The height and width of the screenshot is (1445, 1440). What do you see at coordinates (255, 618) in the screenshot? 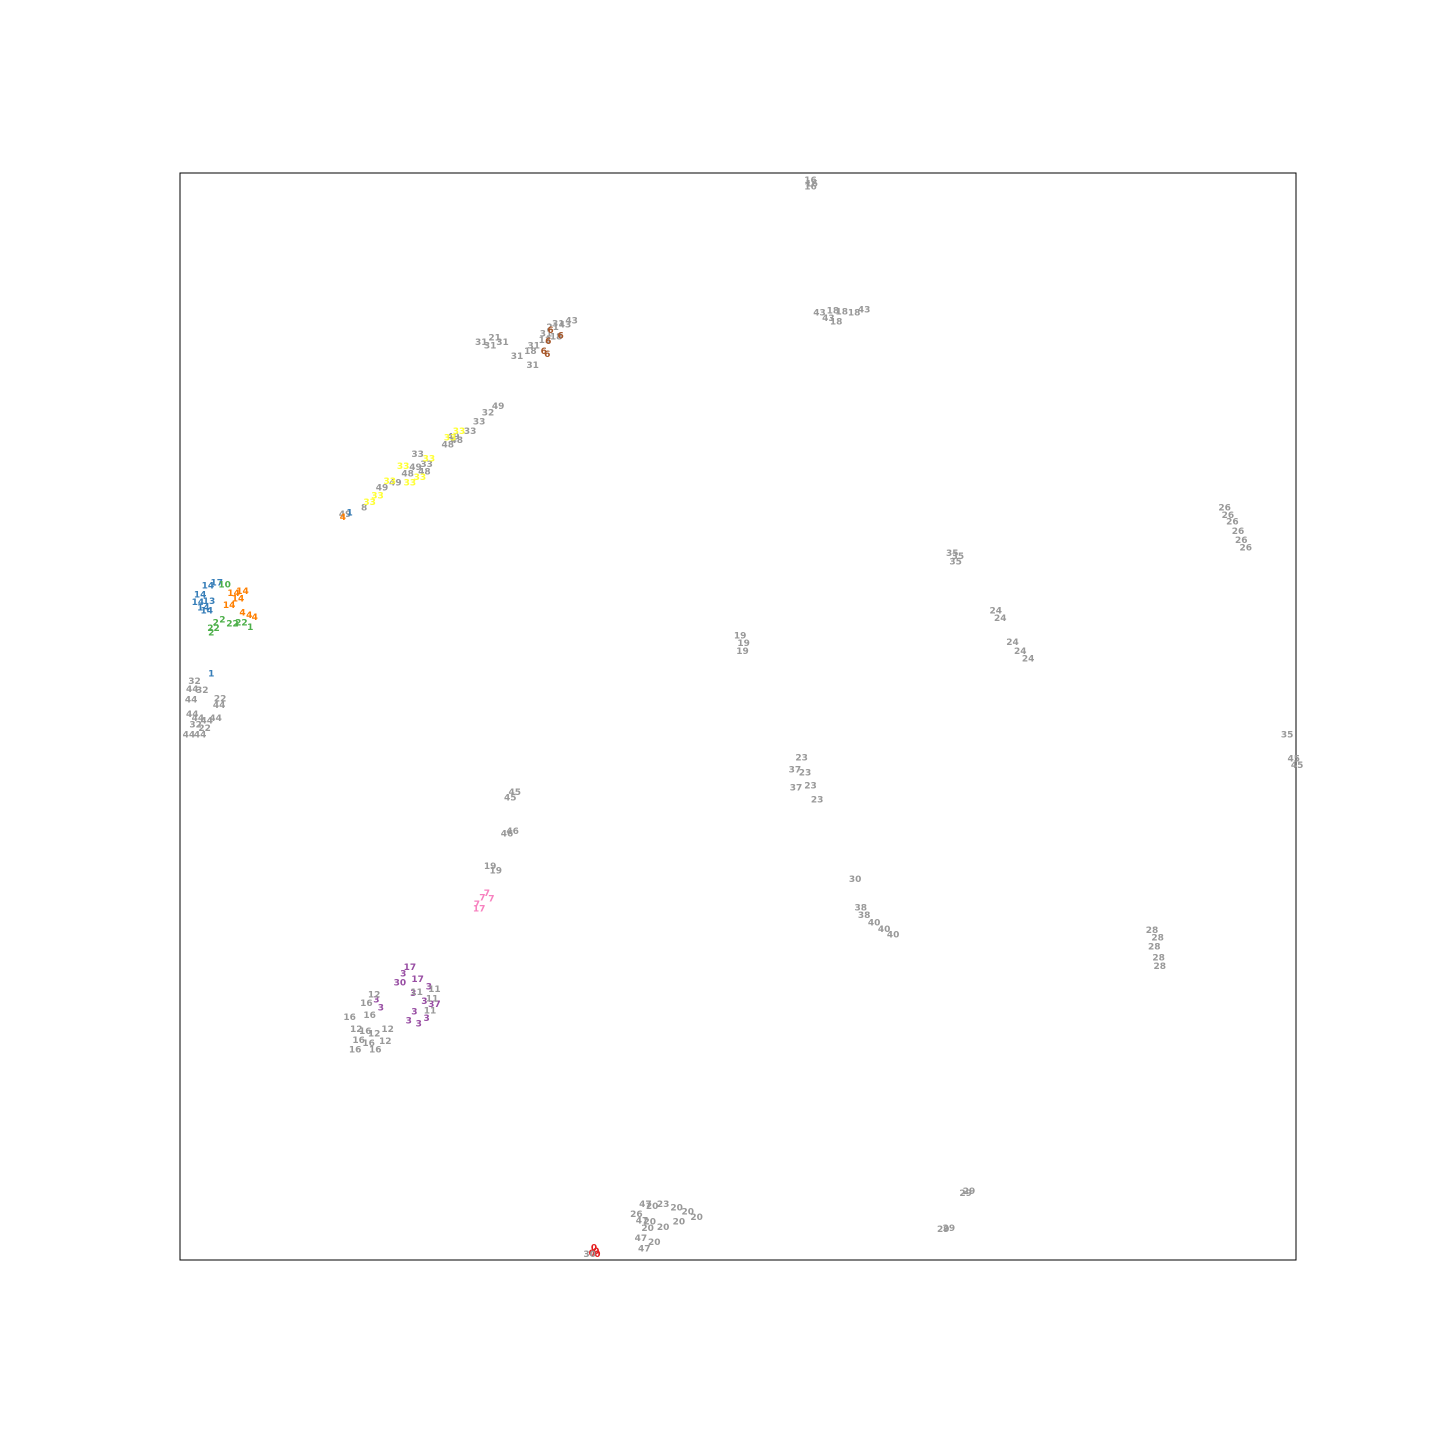
I see `point-label: 4` at bounding box center [255, 618].